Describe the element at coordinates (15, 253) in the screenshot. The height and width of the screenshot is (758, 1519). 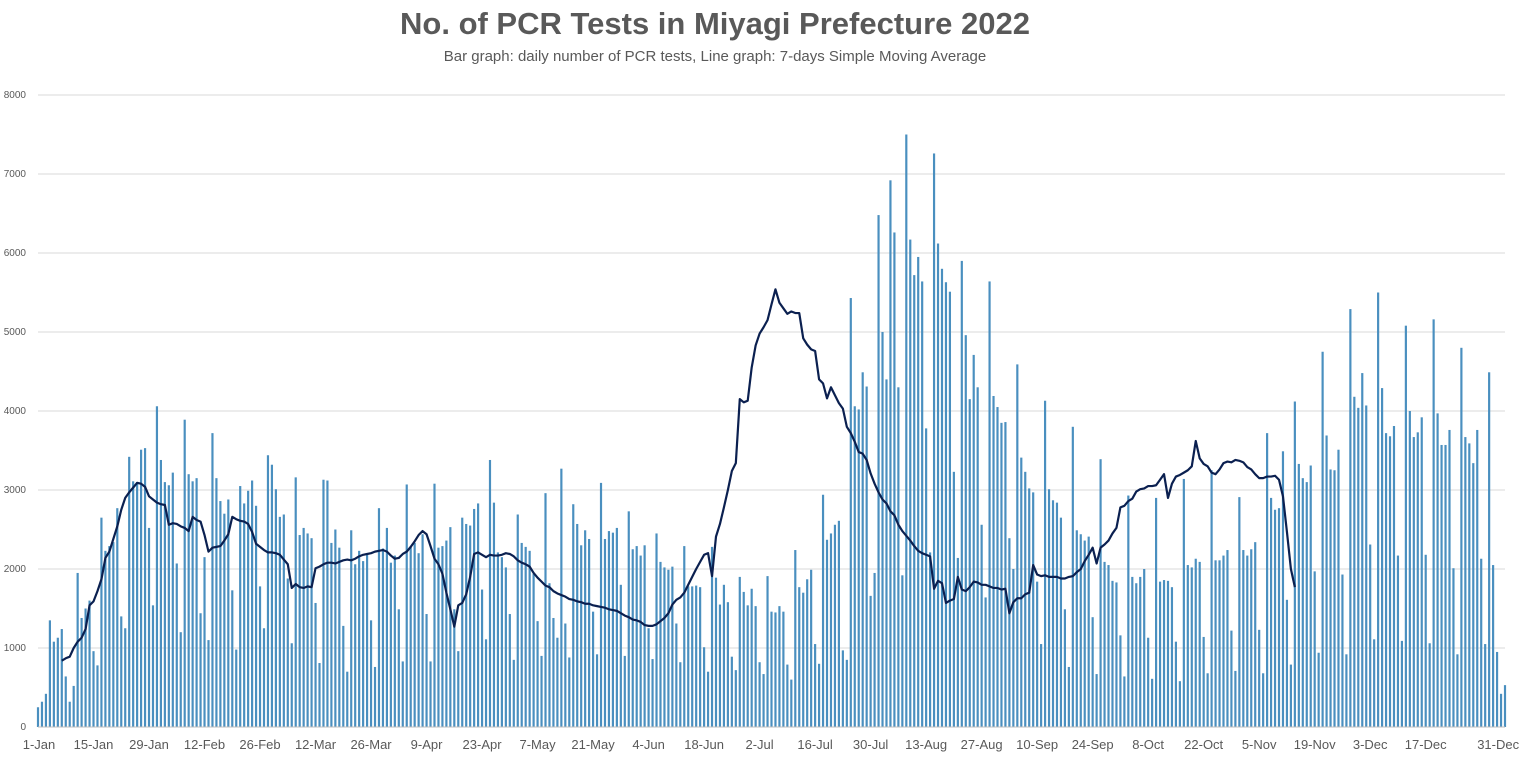
I see `y-tick-label: 6000` at that location.